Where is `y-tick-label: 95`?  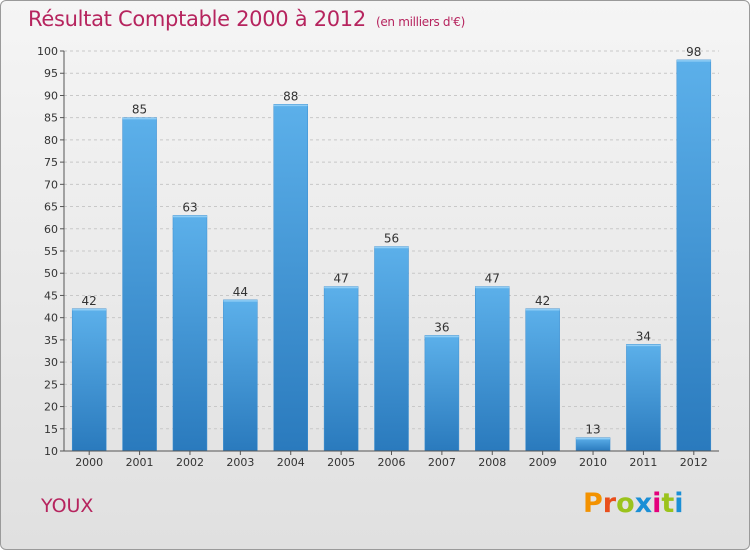 y-tick-label: 95 is located at coordinates (51, 73).